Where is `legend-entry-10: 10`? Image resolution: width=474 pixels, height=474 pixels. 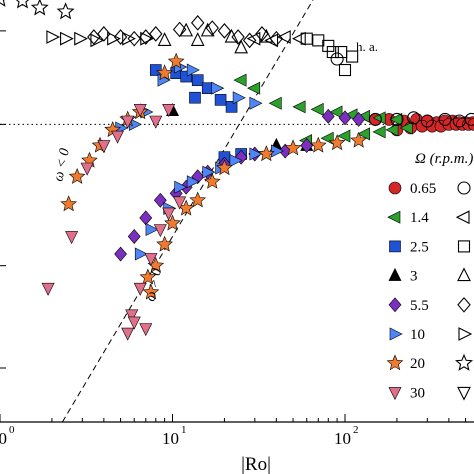 legend-entry-10: 10 is located at coordinates (431, 335).